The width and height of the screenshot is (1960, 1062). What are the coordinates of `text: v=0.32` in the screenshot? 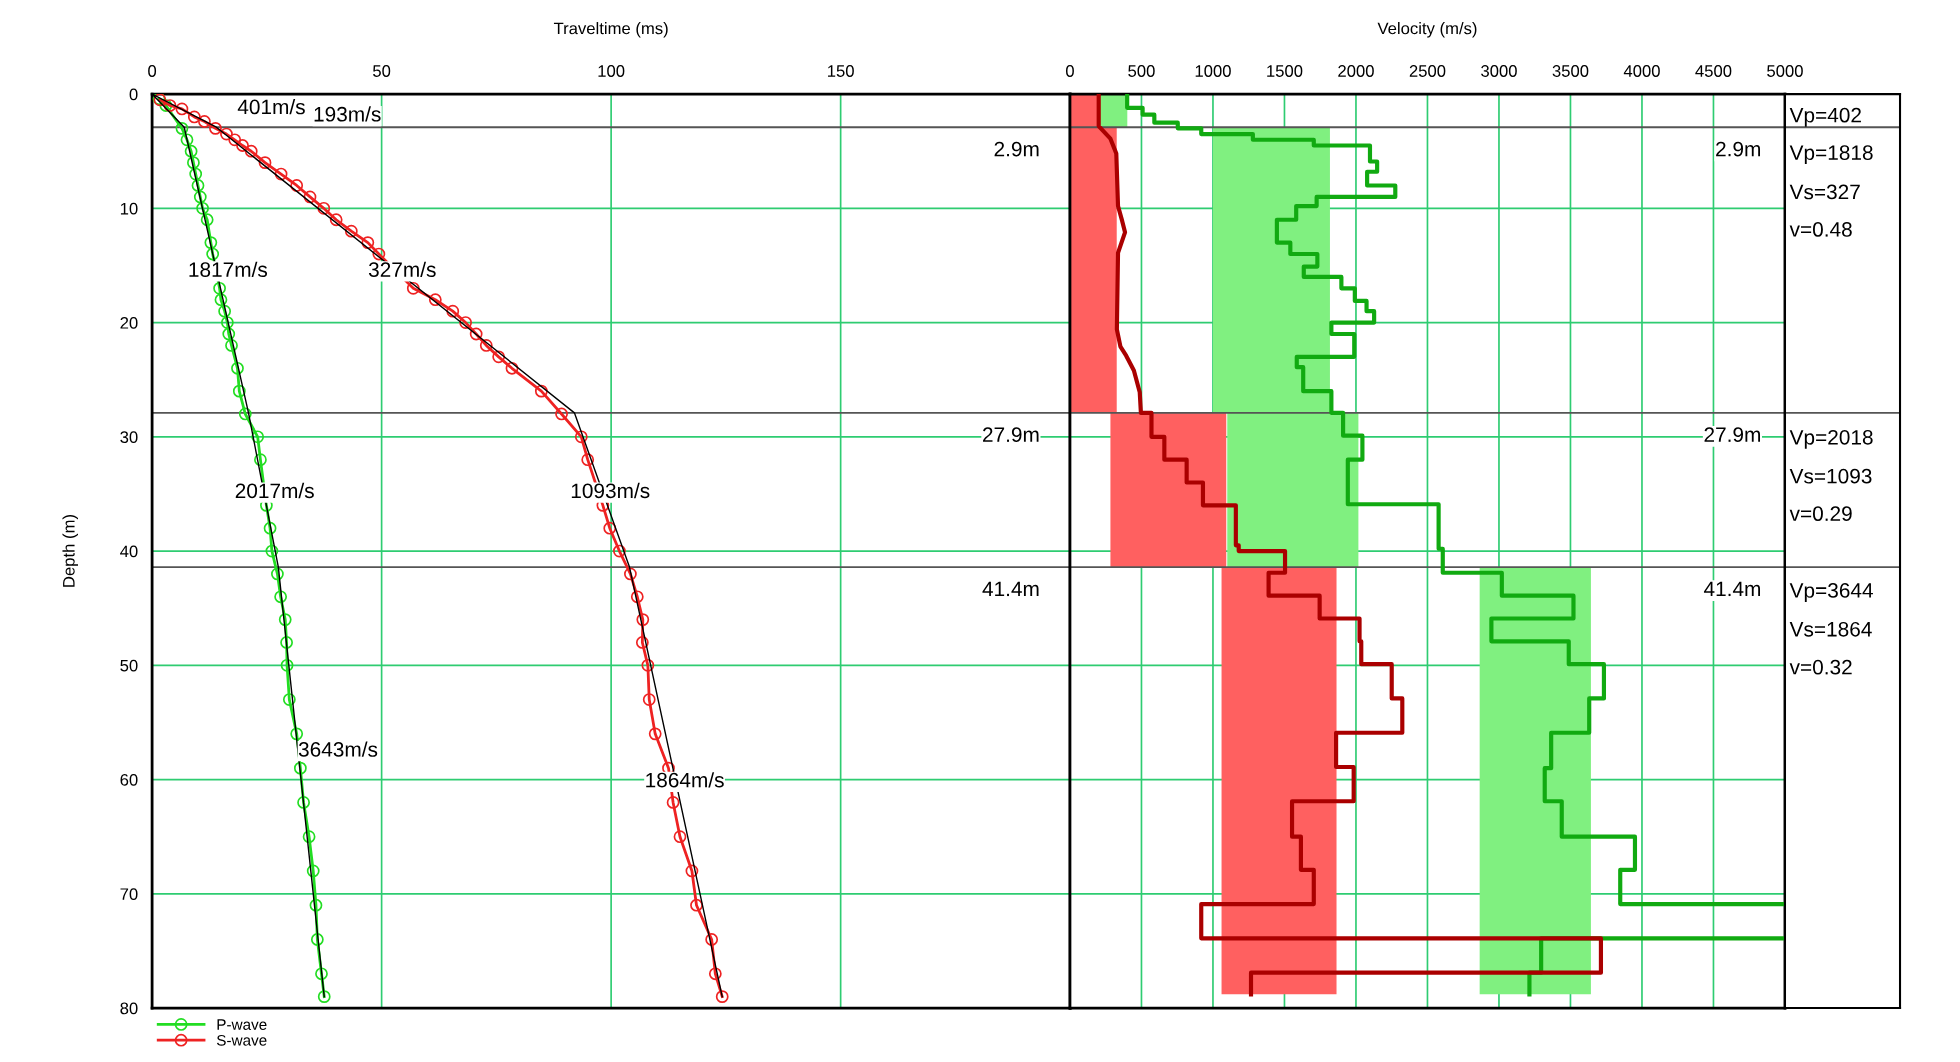 It's located at (1820, 667).